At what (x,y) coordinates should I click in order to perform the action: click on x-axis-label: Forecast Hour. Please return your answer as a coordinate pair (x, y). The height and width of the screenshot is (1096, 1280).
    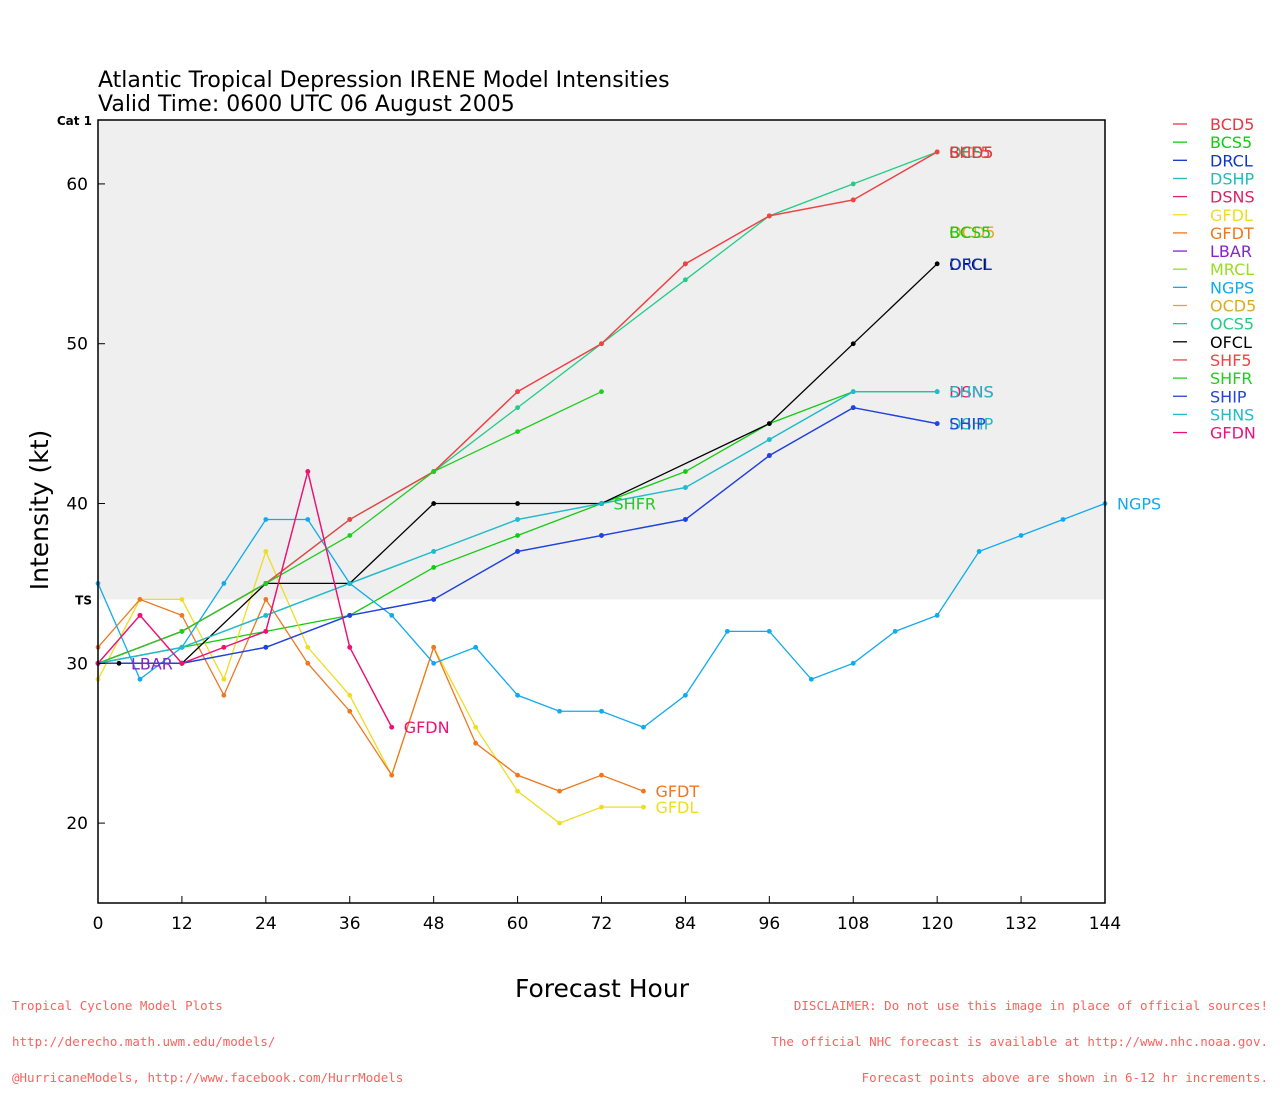
    Looking at the image, I should click on (602, 988).